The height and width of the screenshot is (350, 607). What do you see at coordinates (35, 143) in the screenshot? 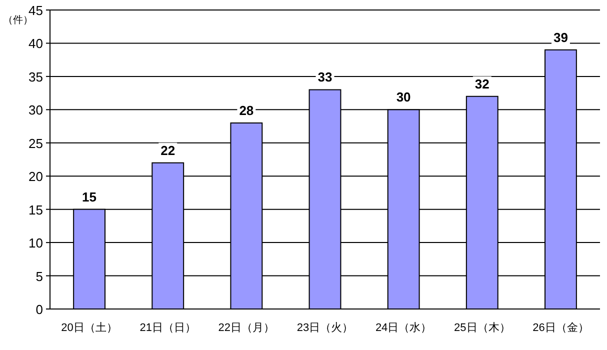
I see `y-tick-label: 25` at bounding box center [35, 143].